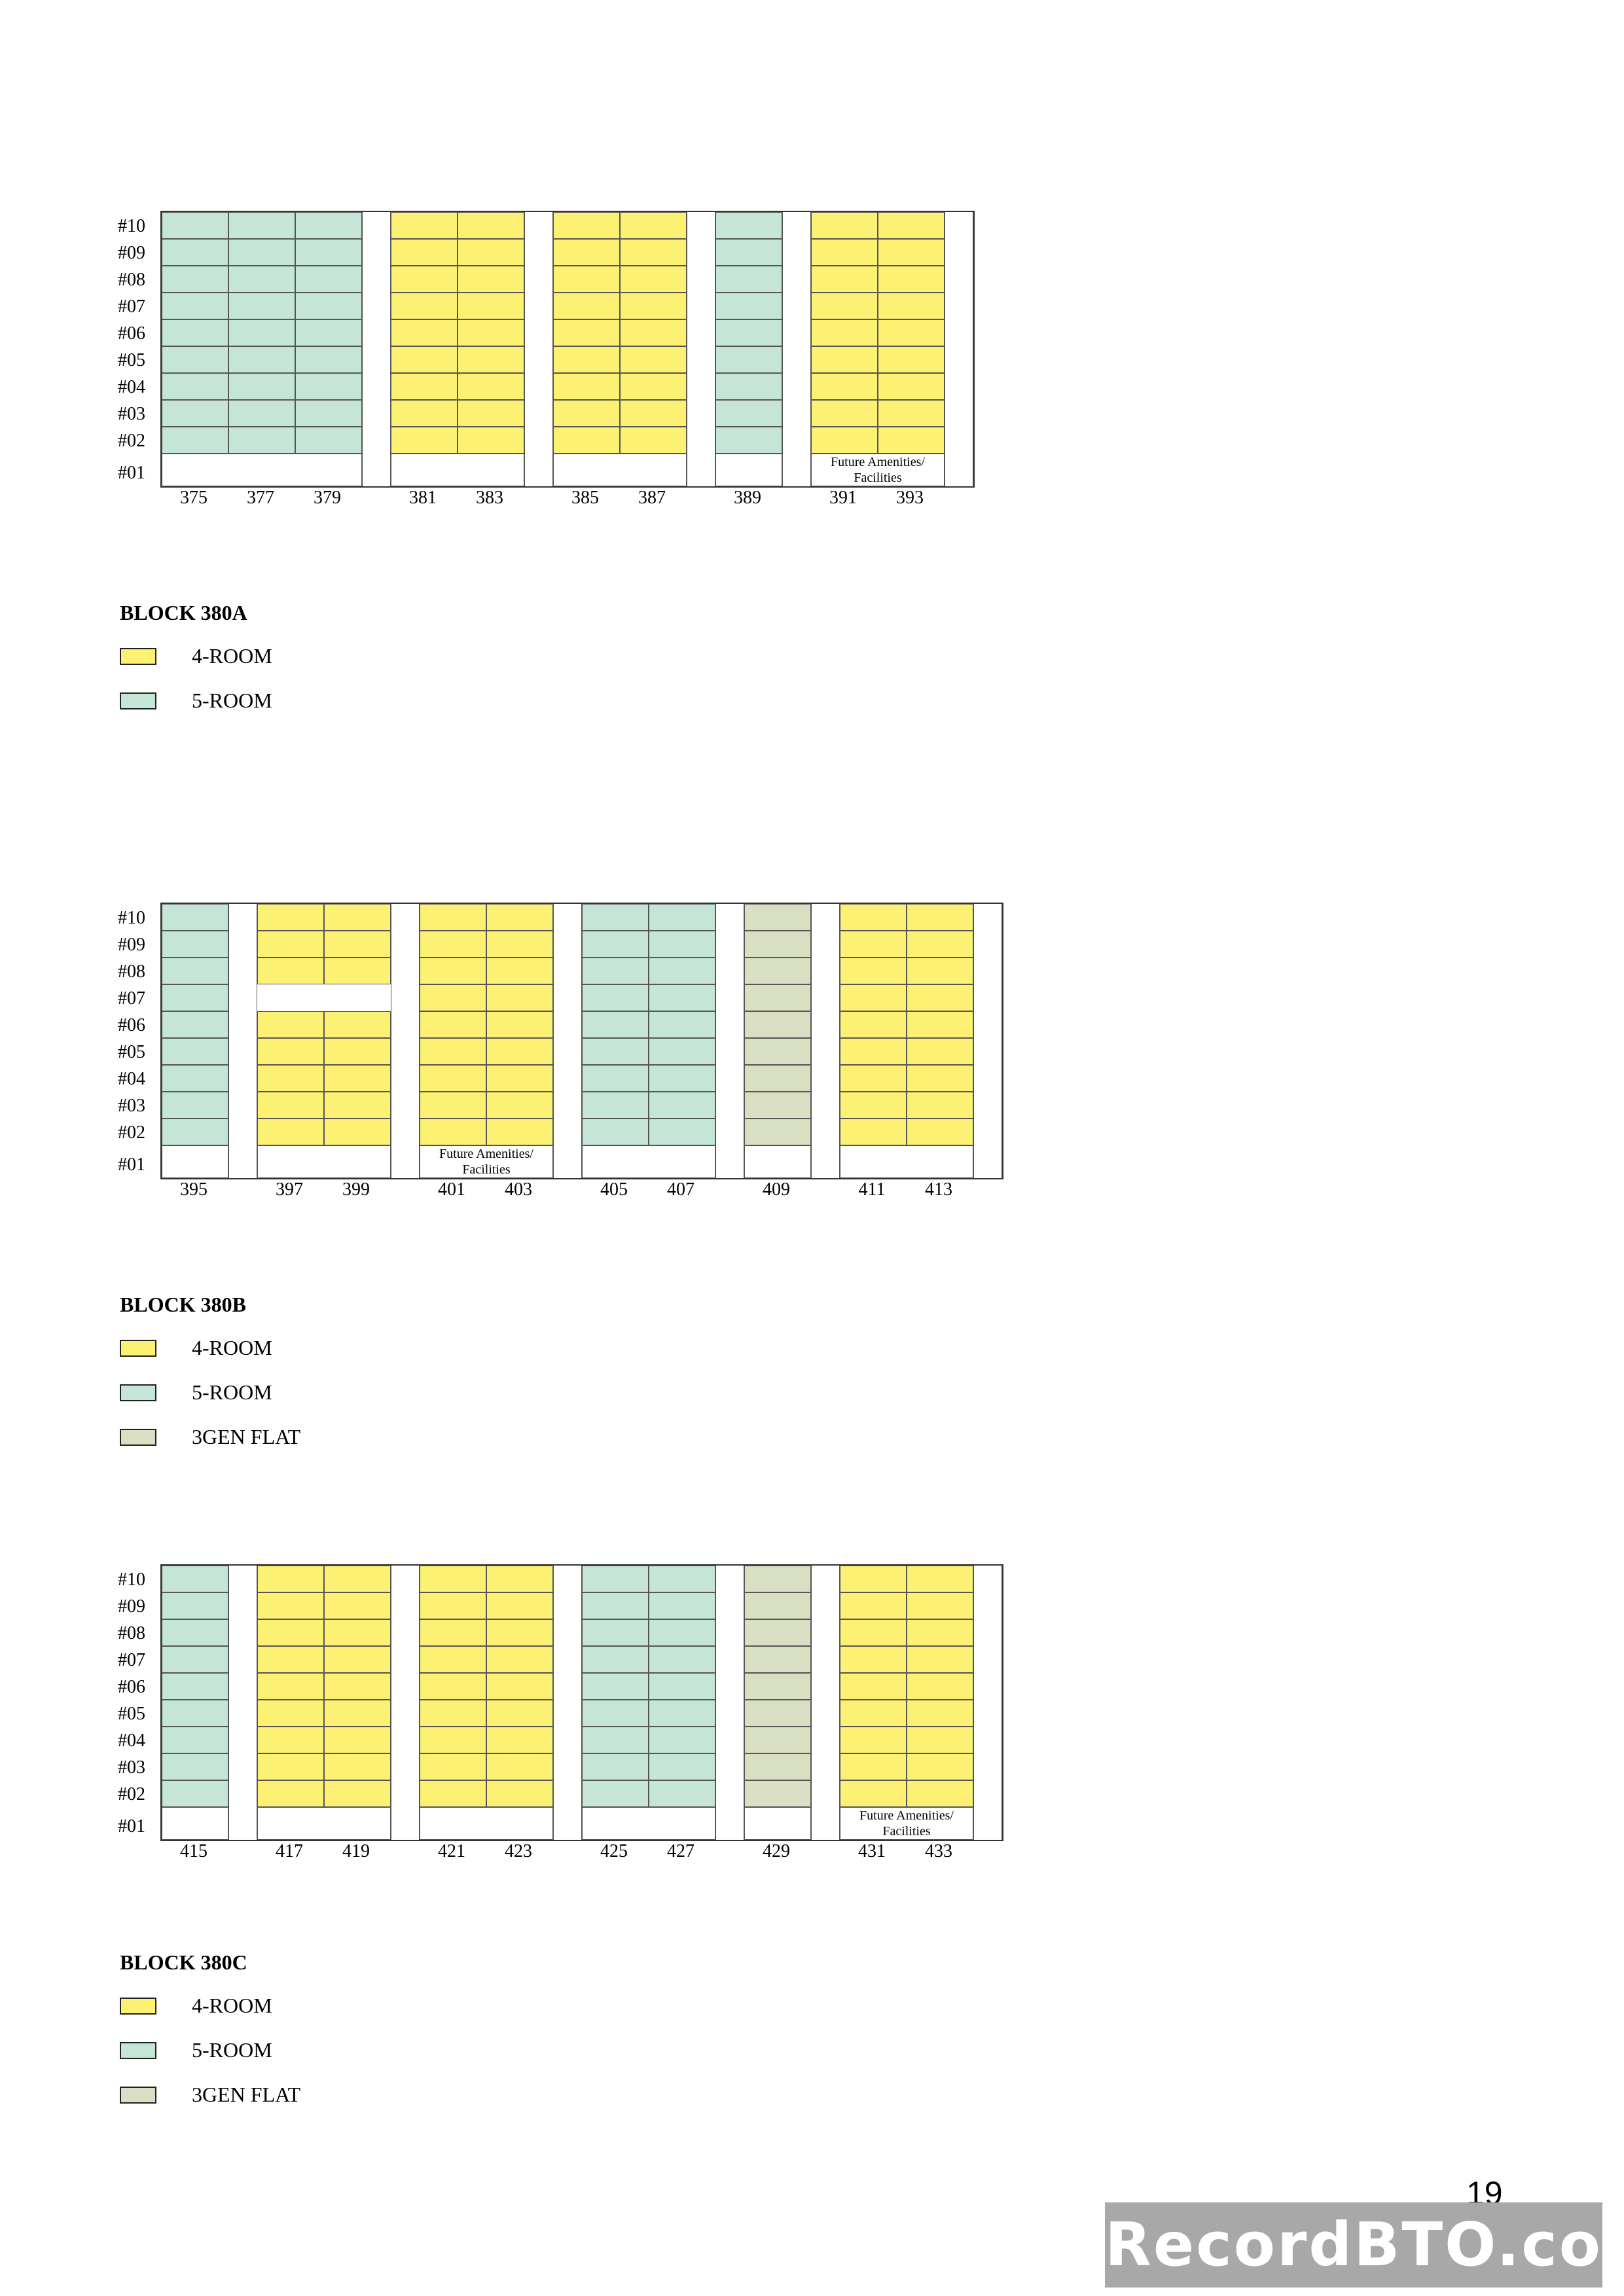 This screenshot has height=2296, width=1624. Describe the element at coordinates (131, 333) in the screenshot. I see `floor-label: #06` at that location.